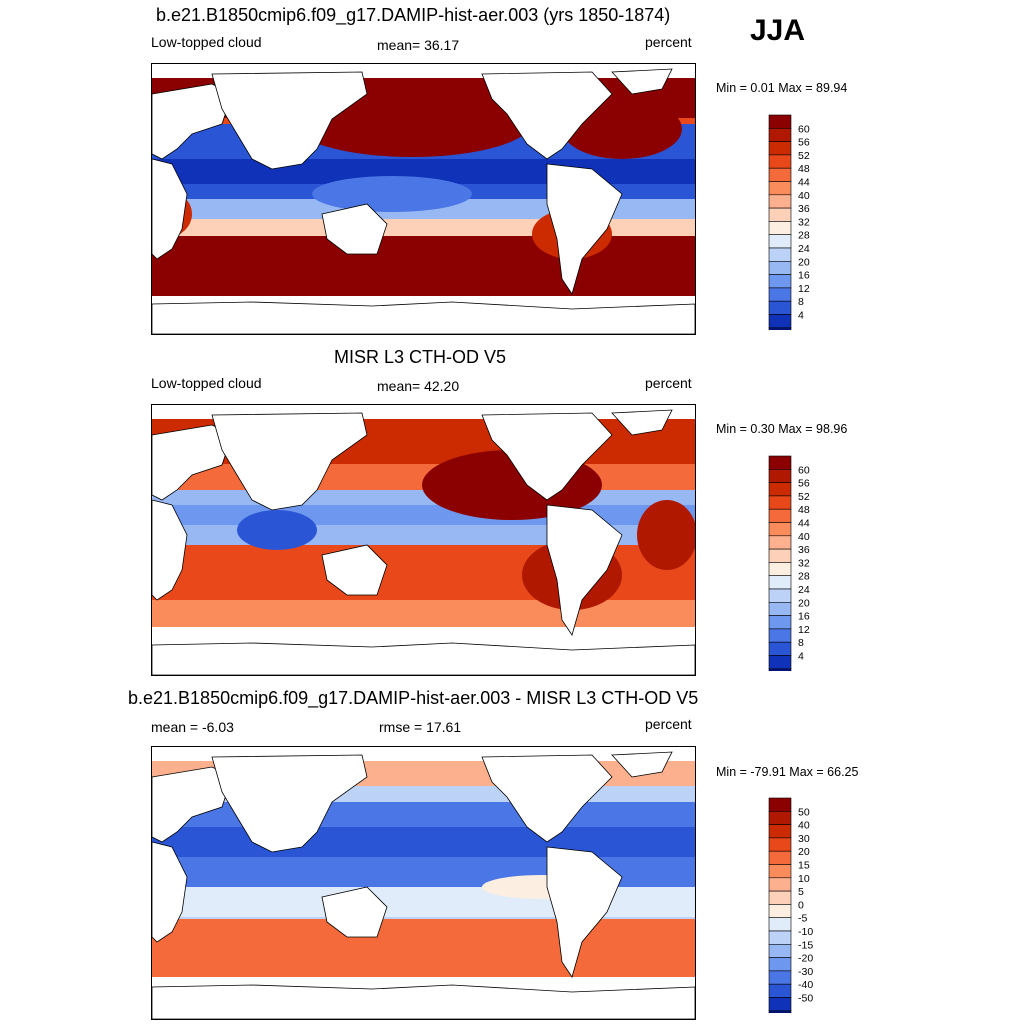 The height and width of the screenshot is (1024, 1024). What do you see at coordinates (804, 812) in the screenshot?
I see `colorbar3-tick-label: 50` at bounding box center [804, 812].